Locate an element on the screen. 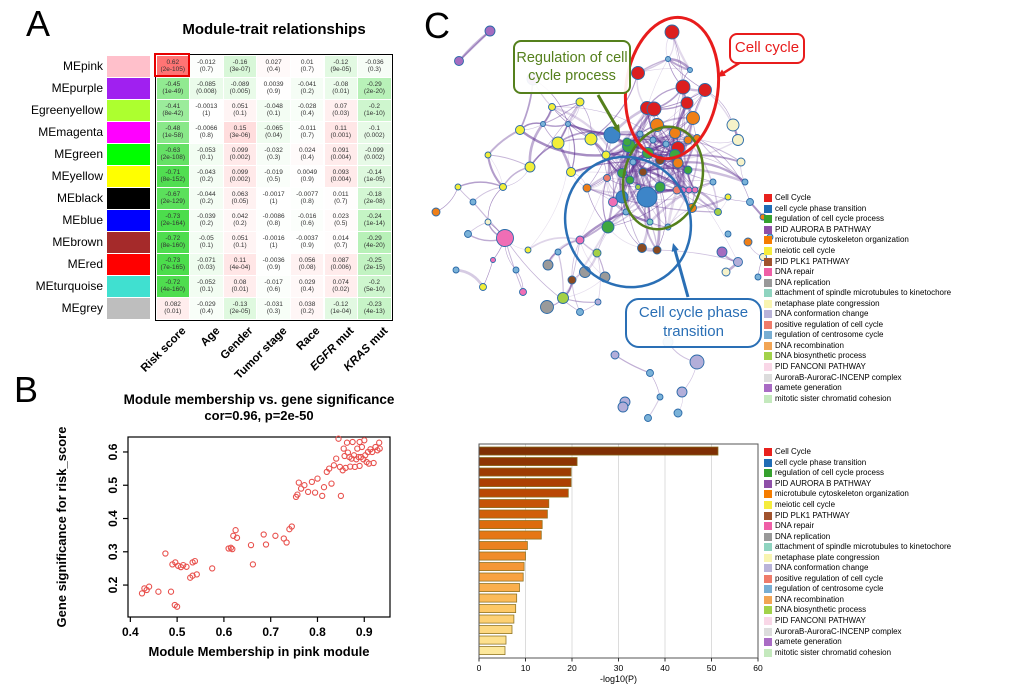 The width and height of the screenshot is (1020, 684). x-tick-label: 0.7 is located at coordinates (270, 632).